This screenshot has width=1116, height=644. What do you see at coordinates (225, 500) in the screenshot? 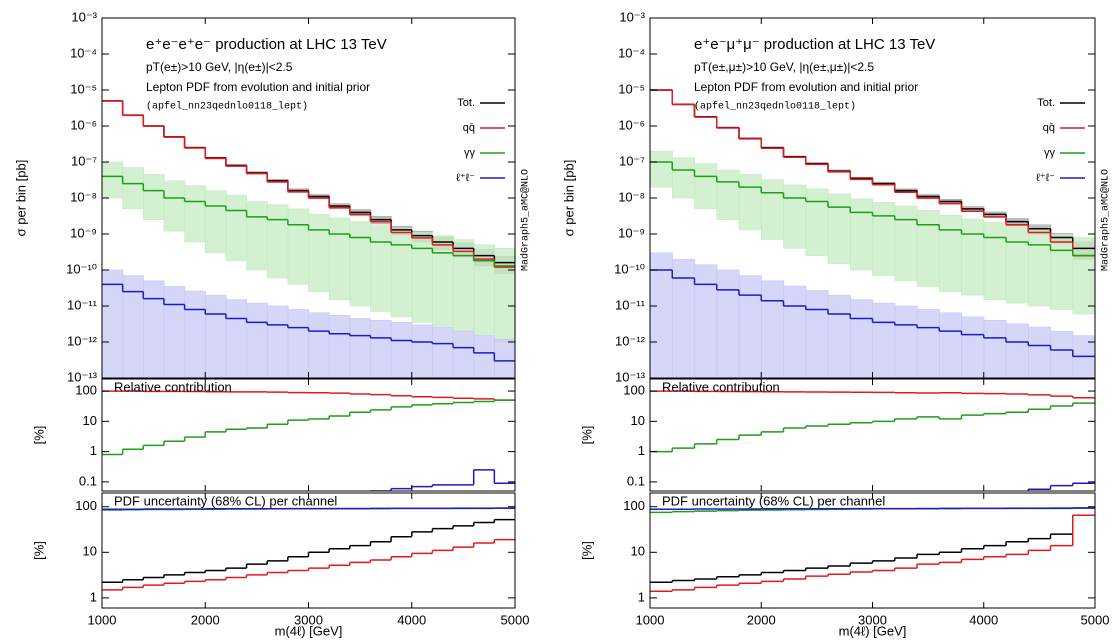
I see `panel-label: PDF uncertainty (68% CL) per channel` at bounding box center [225, 500].